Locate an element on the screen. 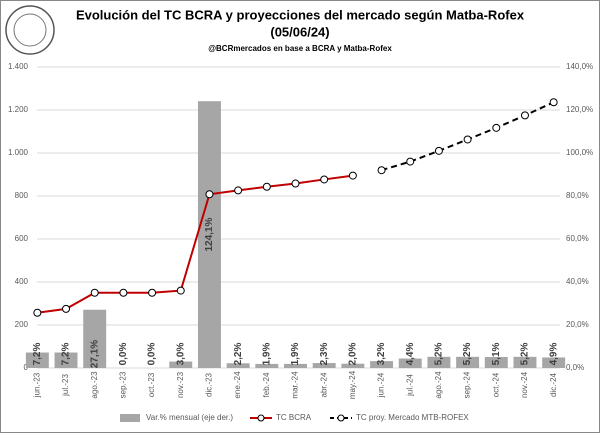 This screenshot has width=600, height=433. x-tick-label: oct.-23 is located at coordinates (151, 384).